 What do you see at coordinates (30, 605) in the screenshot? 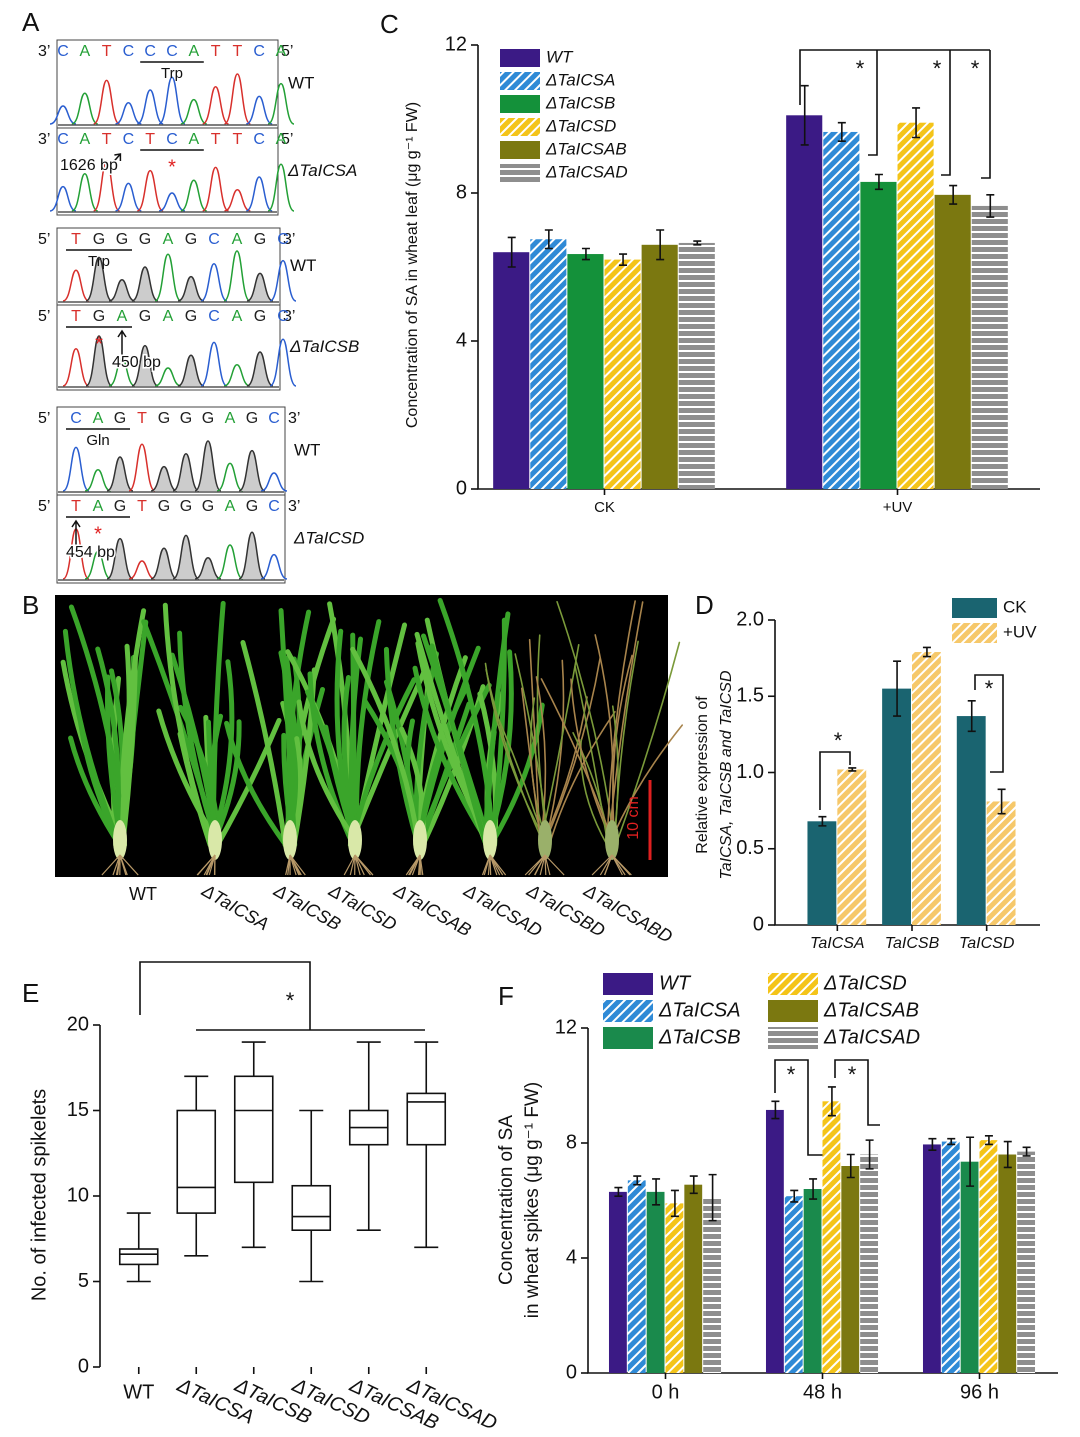
I see `panel-label: B` at bounding box center [30, 605].